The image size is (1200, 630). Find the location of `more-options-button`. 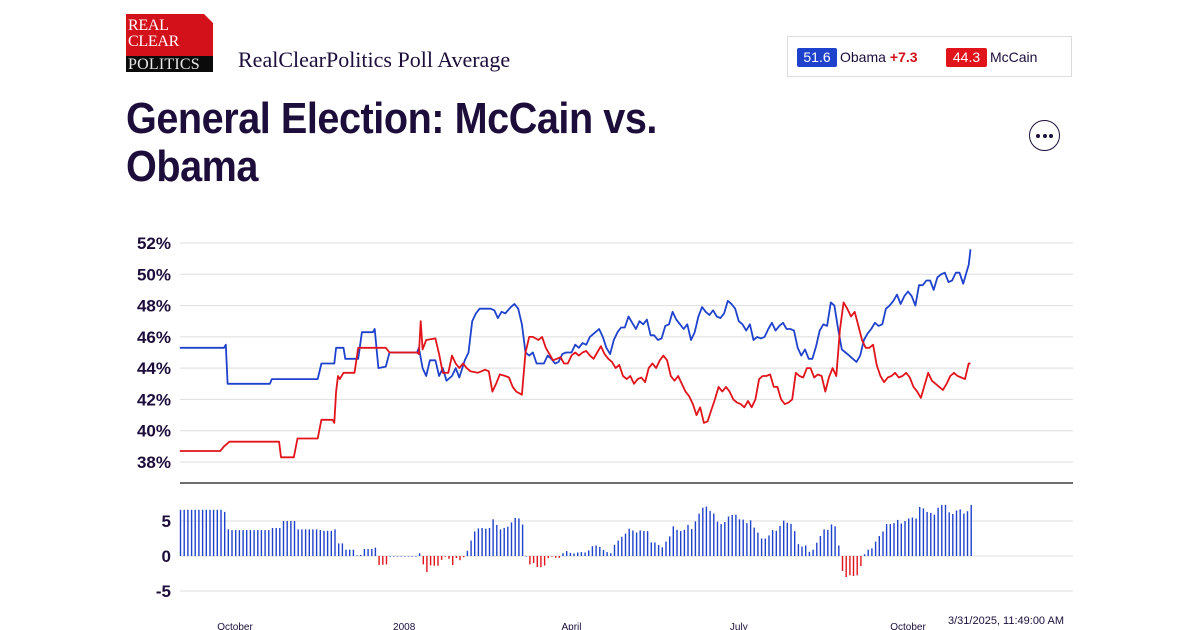

more-options-button is located at coordinates (1044, 135).